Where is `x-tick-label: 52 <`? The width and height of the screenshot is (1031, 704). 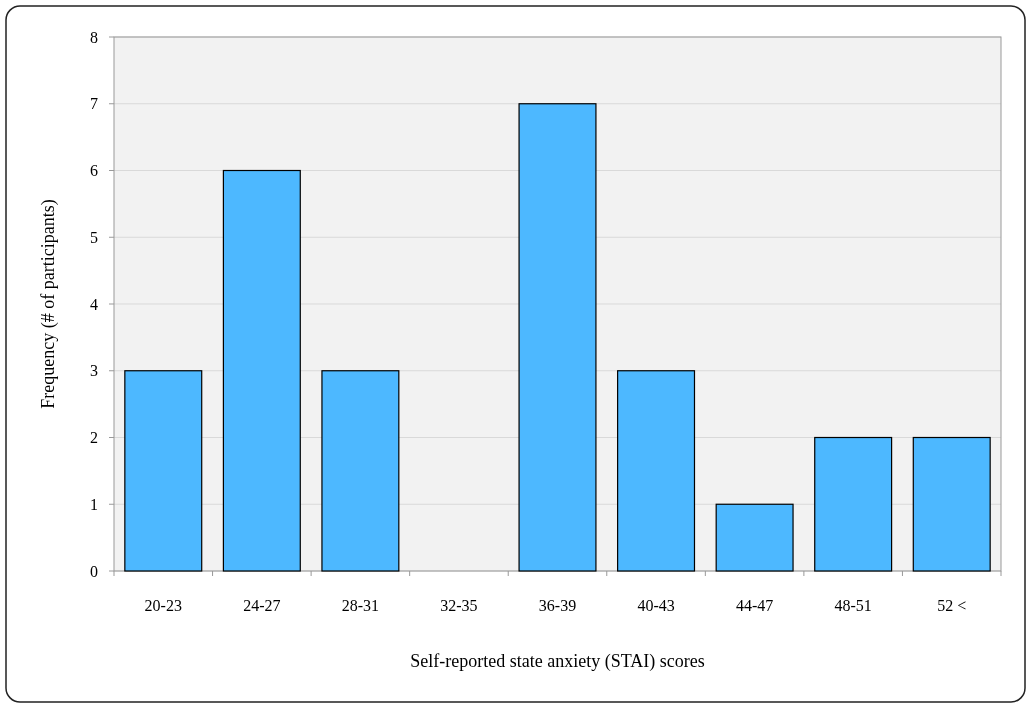 x-tick-label: 52 < is located at coordinates (952, 605).